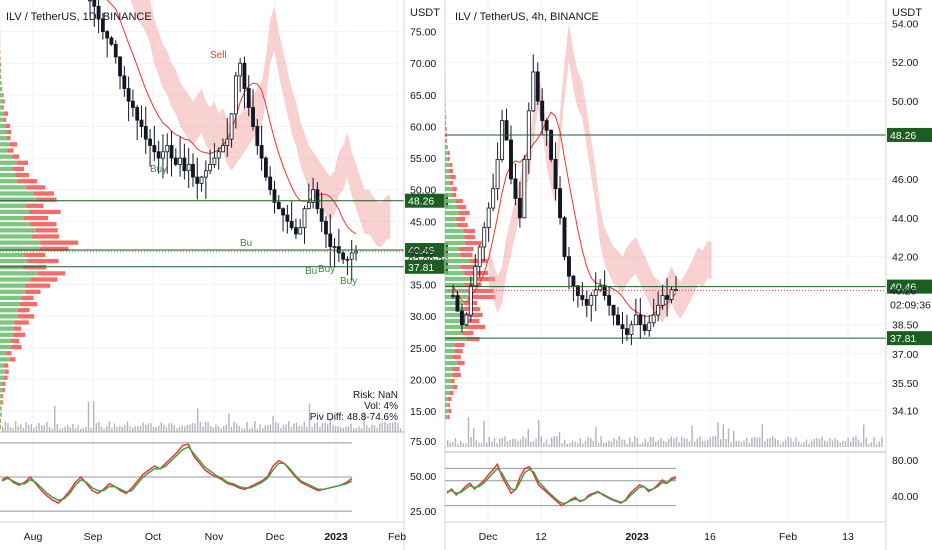  What do you see at coordinates (423, 512) in the screenshot?
I see `oscillator-y-tick-label: 25.00` at bounding box center [423, 512].